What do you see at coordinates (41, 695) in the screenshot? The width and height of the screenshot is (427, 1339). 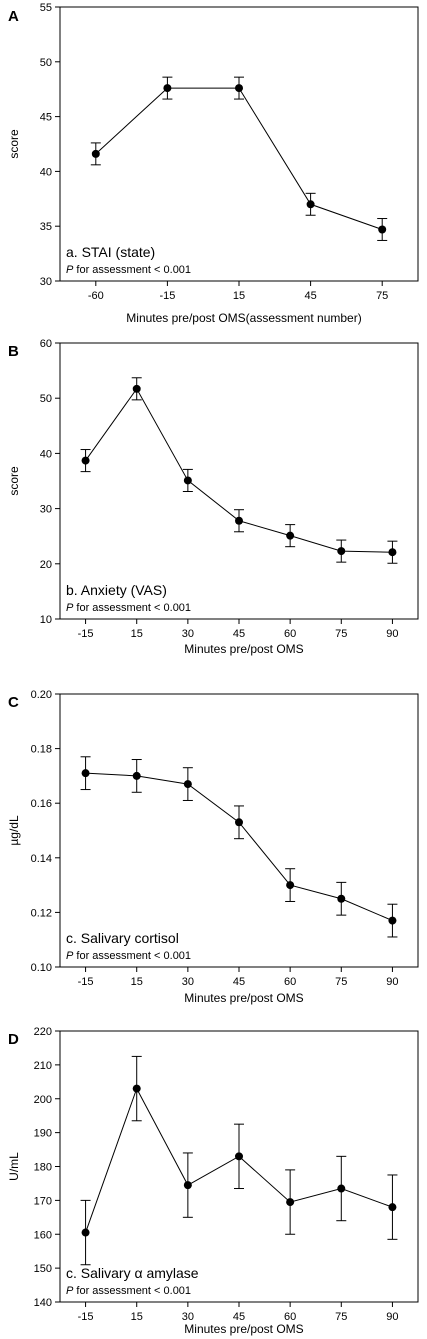 I see `y-tick-label: 0.20` at bounding box center [41, 695].